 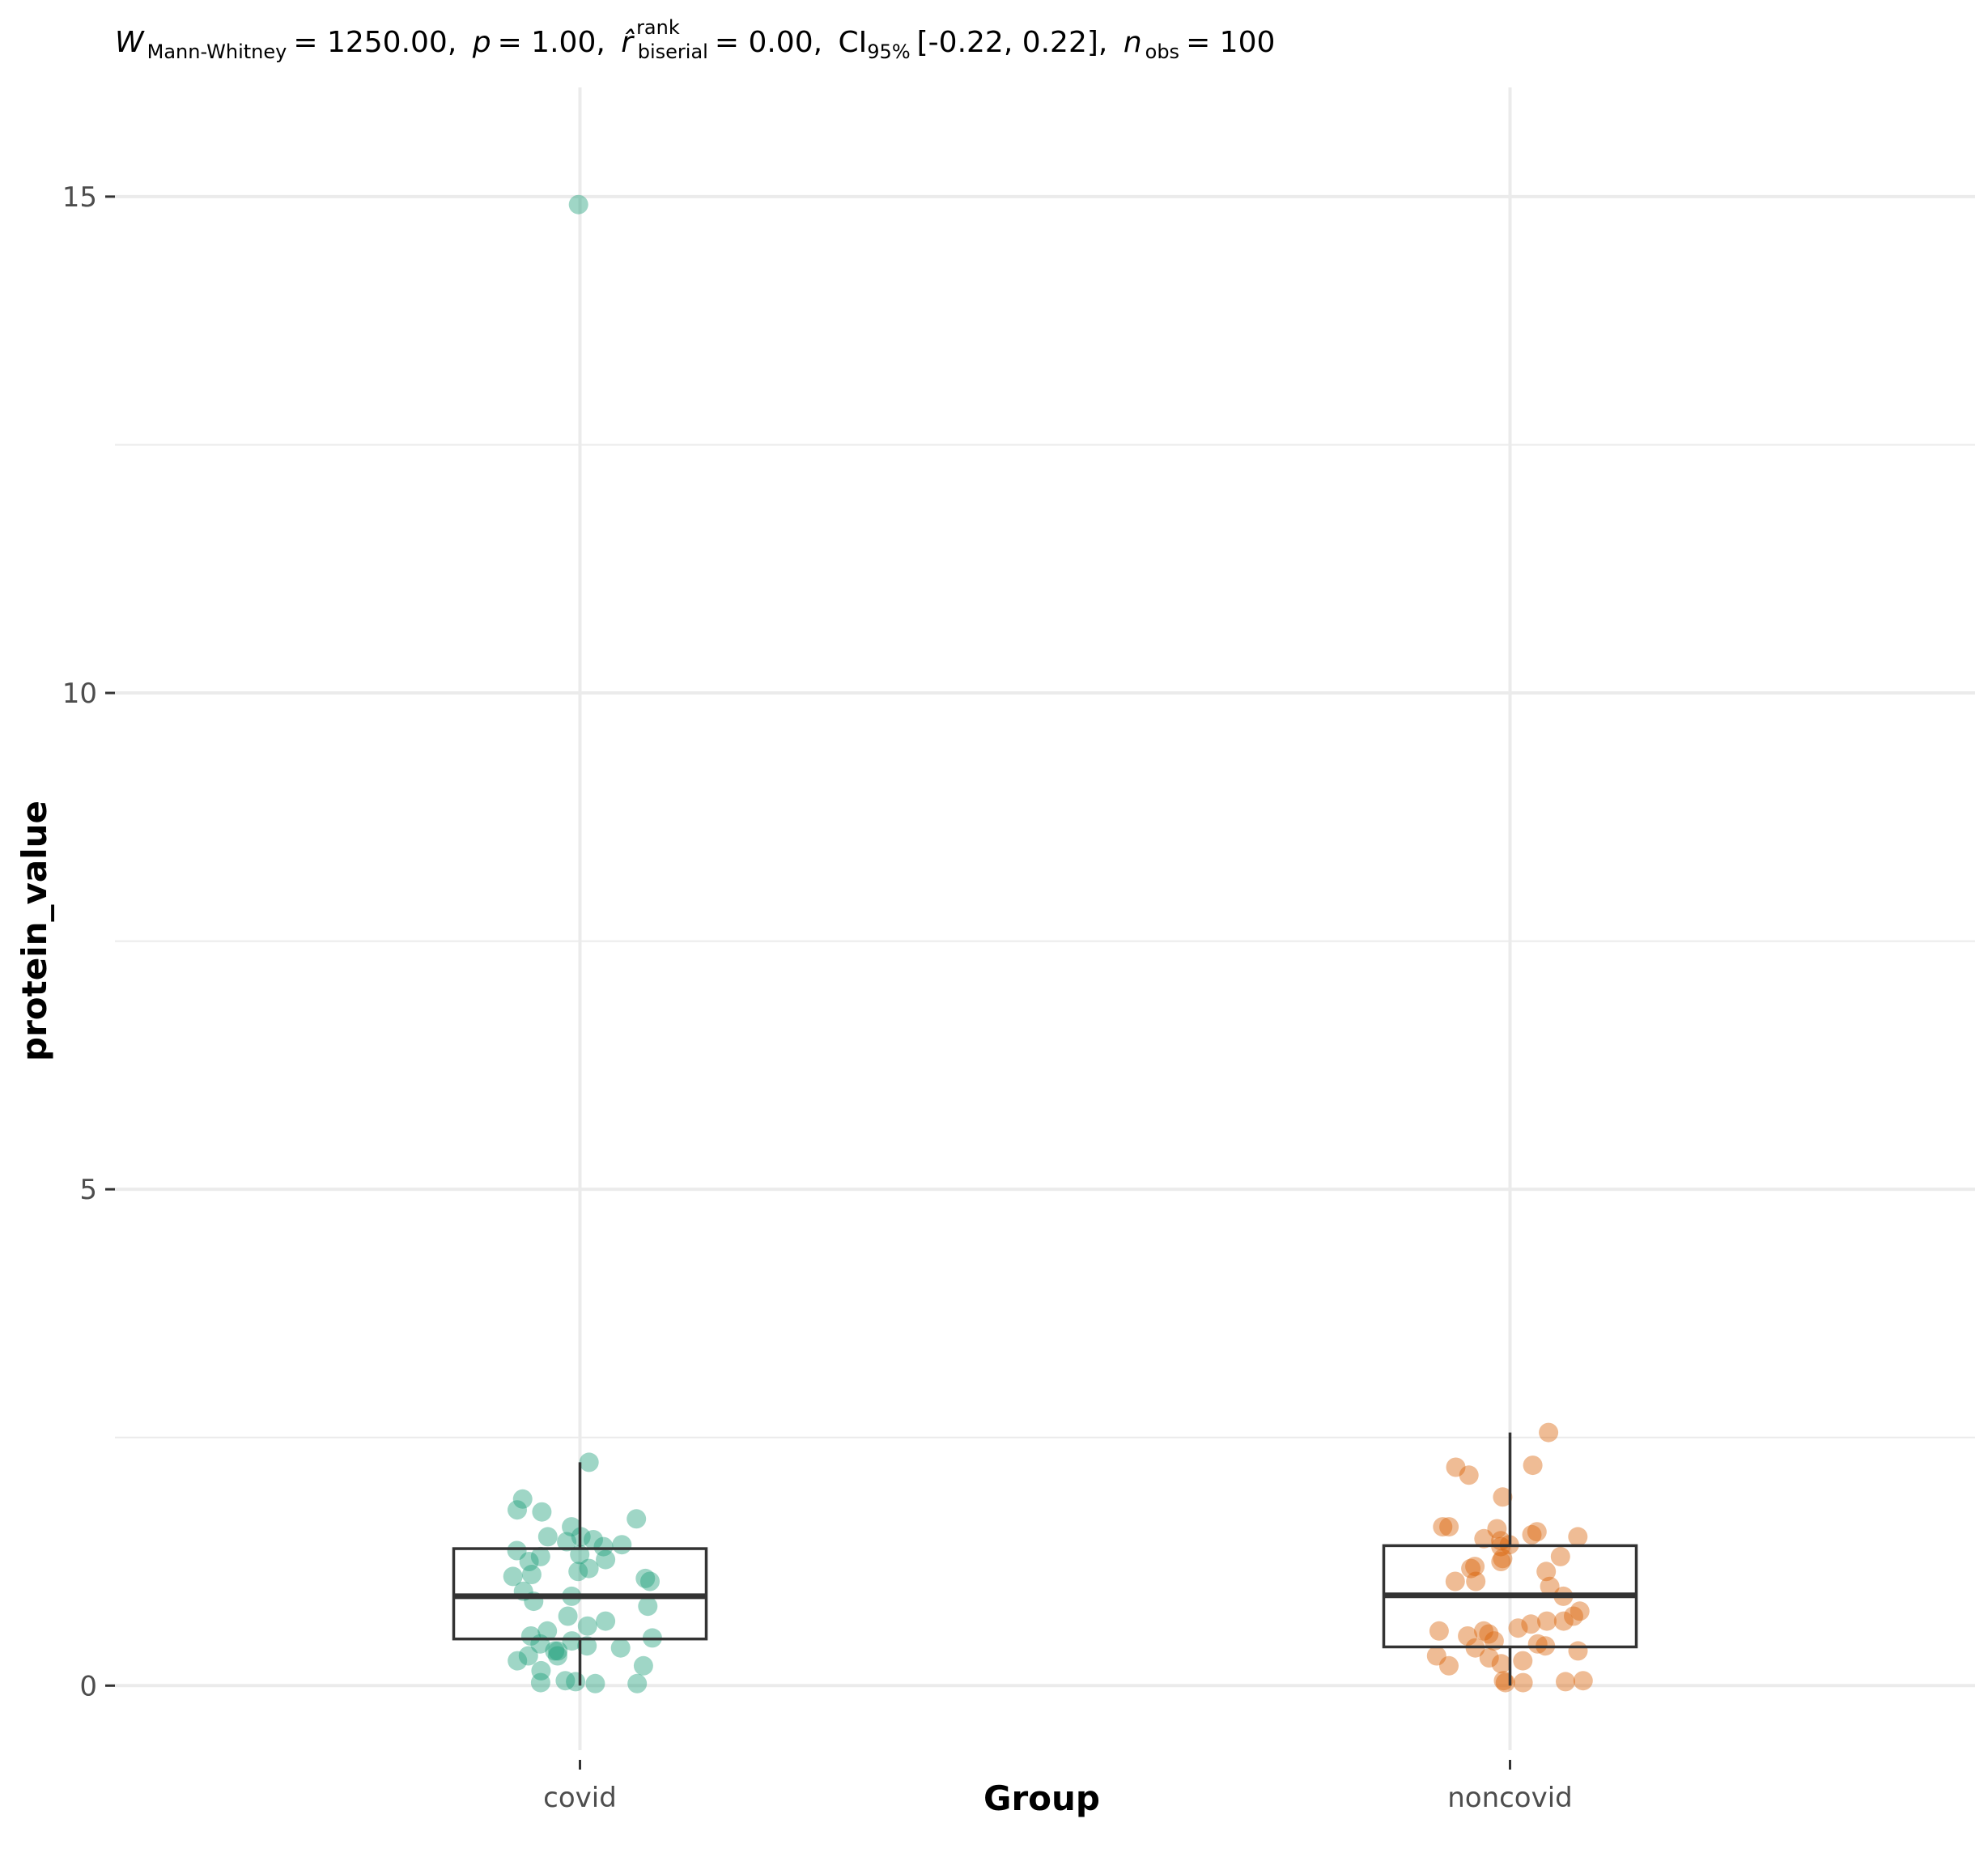 I want to click on y-axis-ticks: 0 5 10 15, so click(x=89, y=941).